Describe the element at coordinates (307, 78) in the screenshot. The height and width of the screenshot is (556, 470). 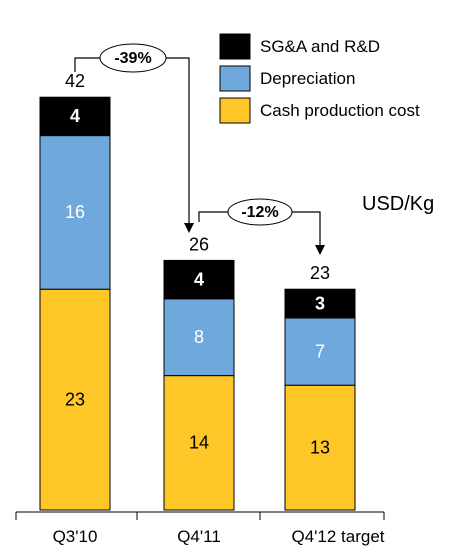
I see `legend-label: Depreciation` at that location.